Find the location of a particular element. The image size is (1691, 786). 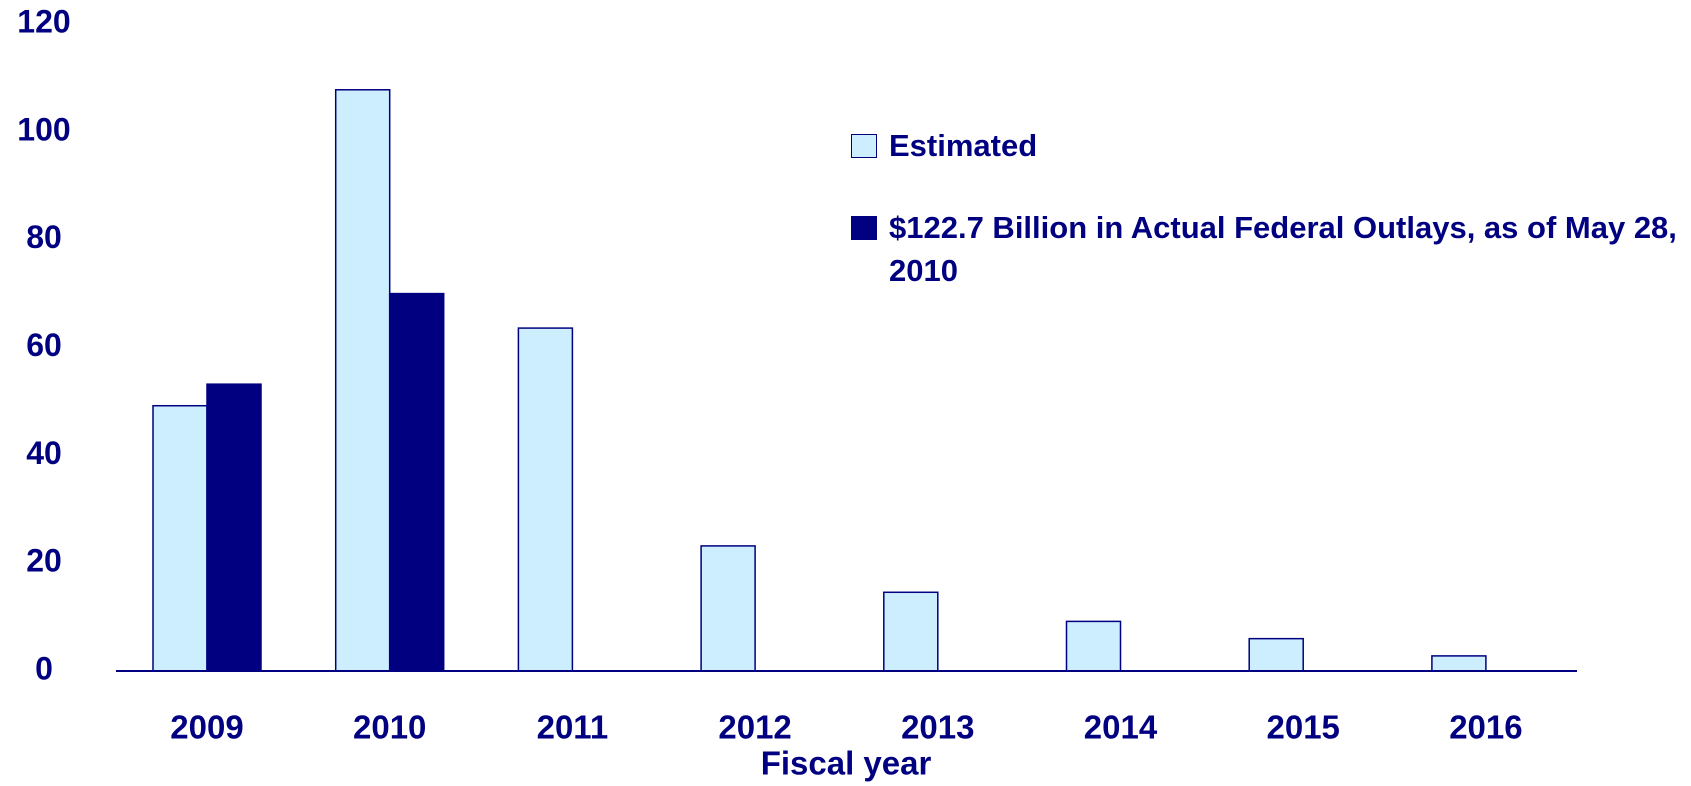

x-tick-label: 2013 is located at coordinates (937, 727).